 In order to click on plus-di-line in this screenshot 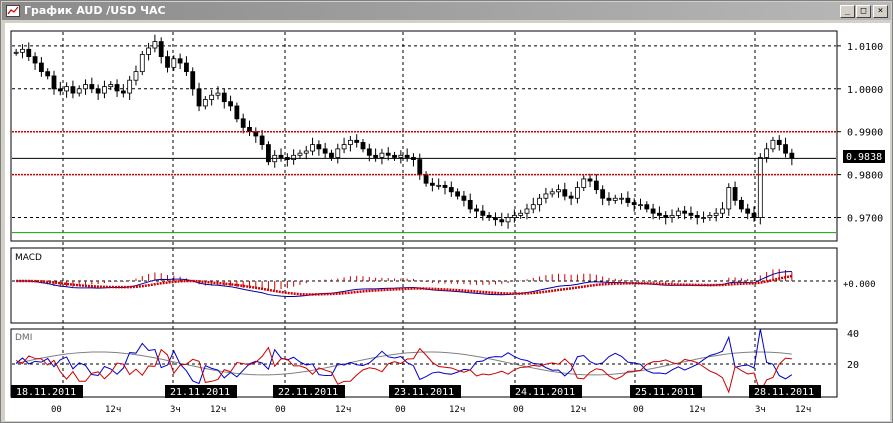, I will do `click(404, 356)`.